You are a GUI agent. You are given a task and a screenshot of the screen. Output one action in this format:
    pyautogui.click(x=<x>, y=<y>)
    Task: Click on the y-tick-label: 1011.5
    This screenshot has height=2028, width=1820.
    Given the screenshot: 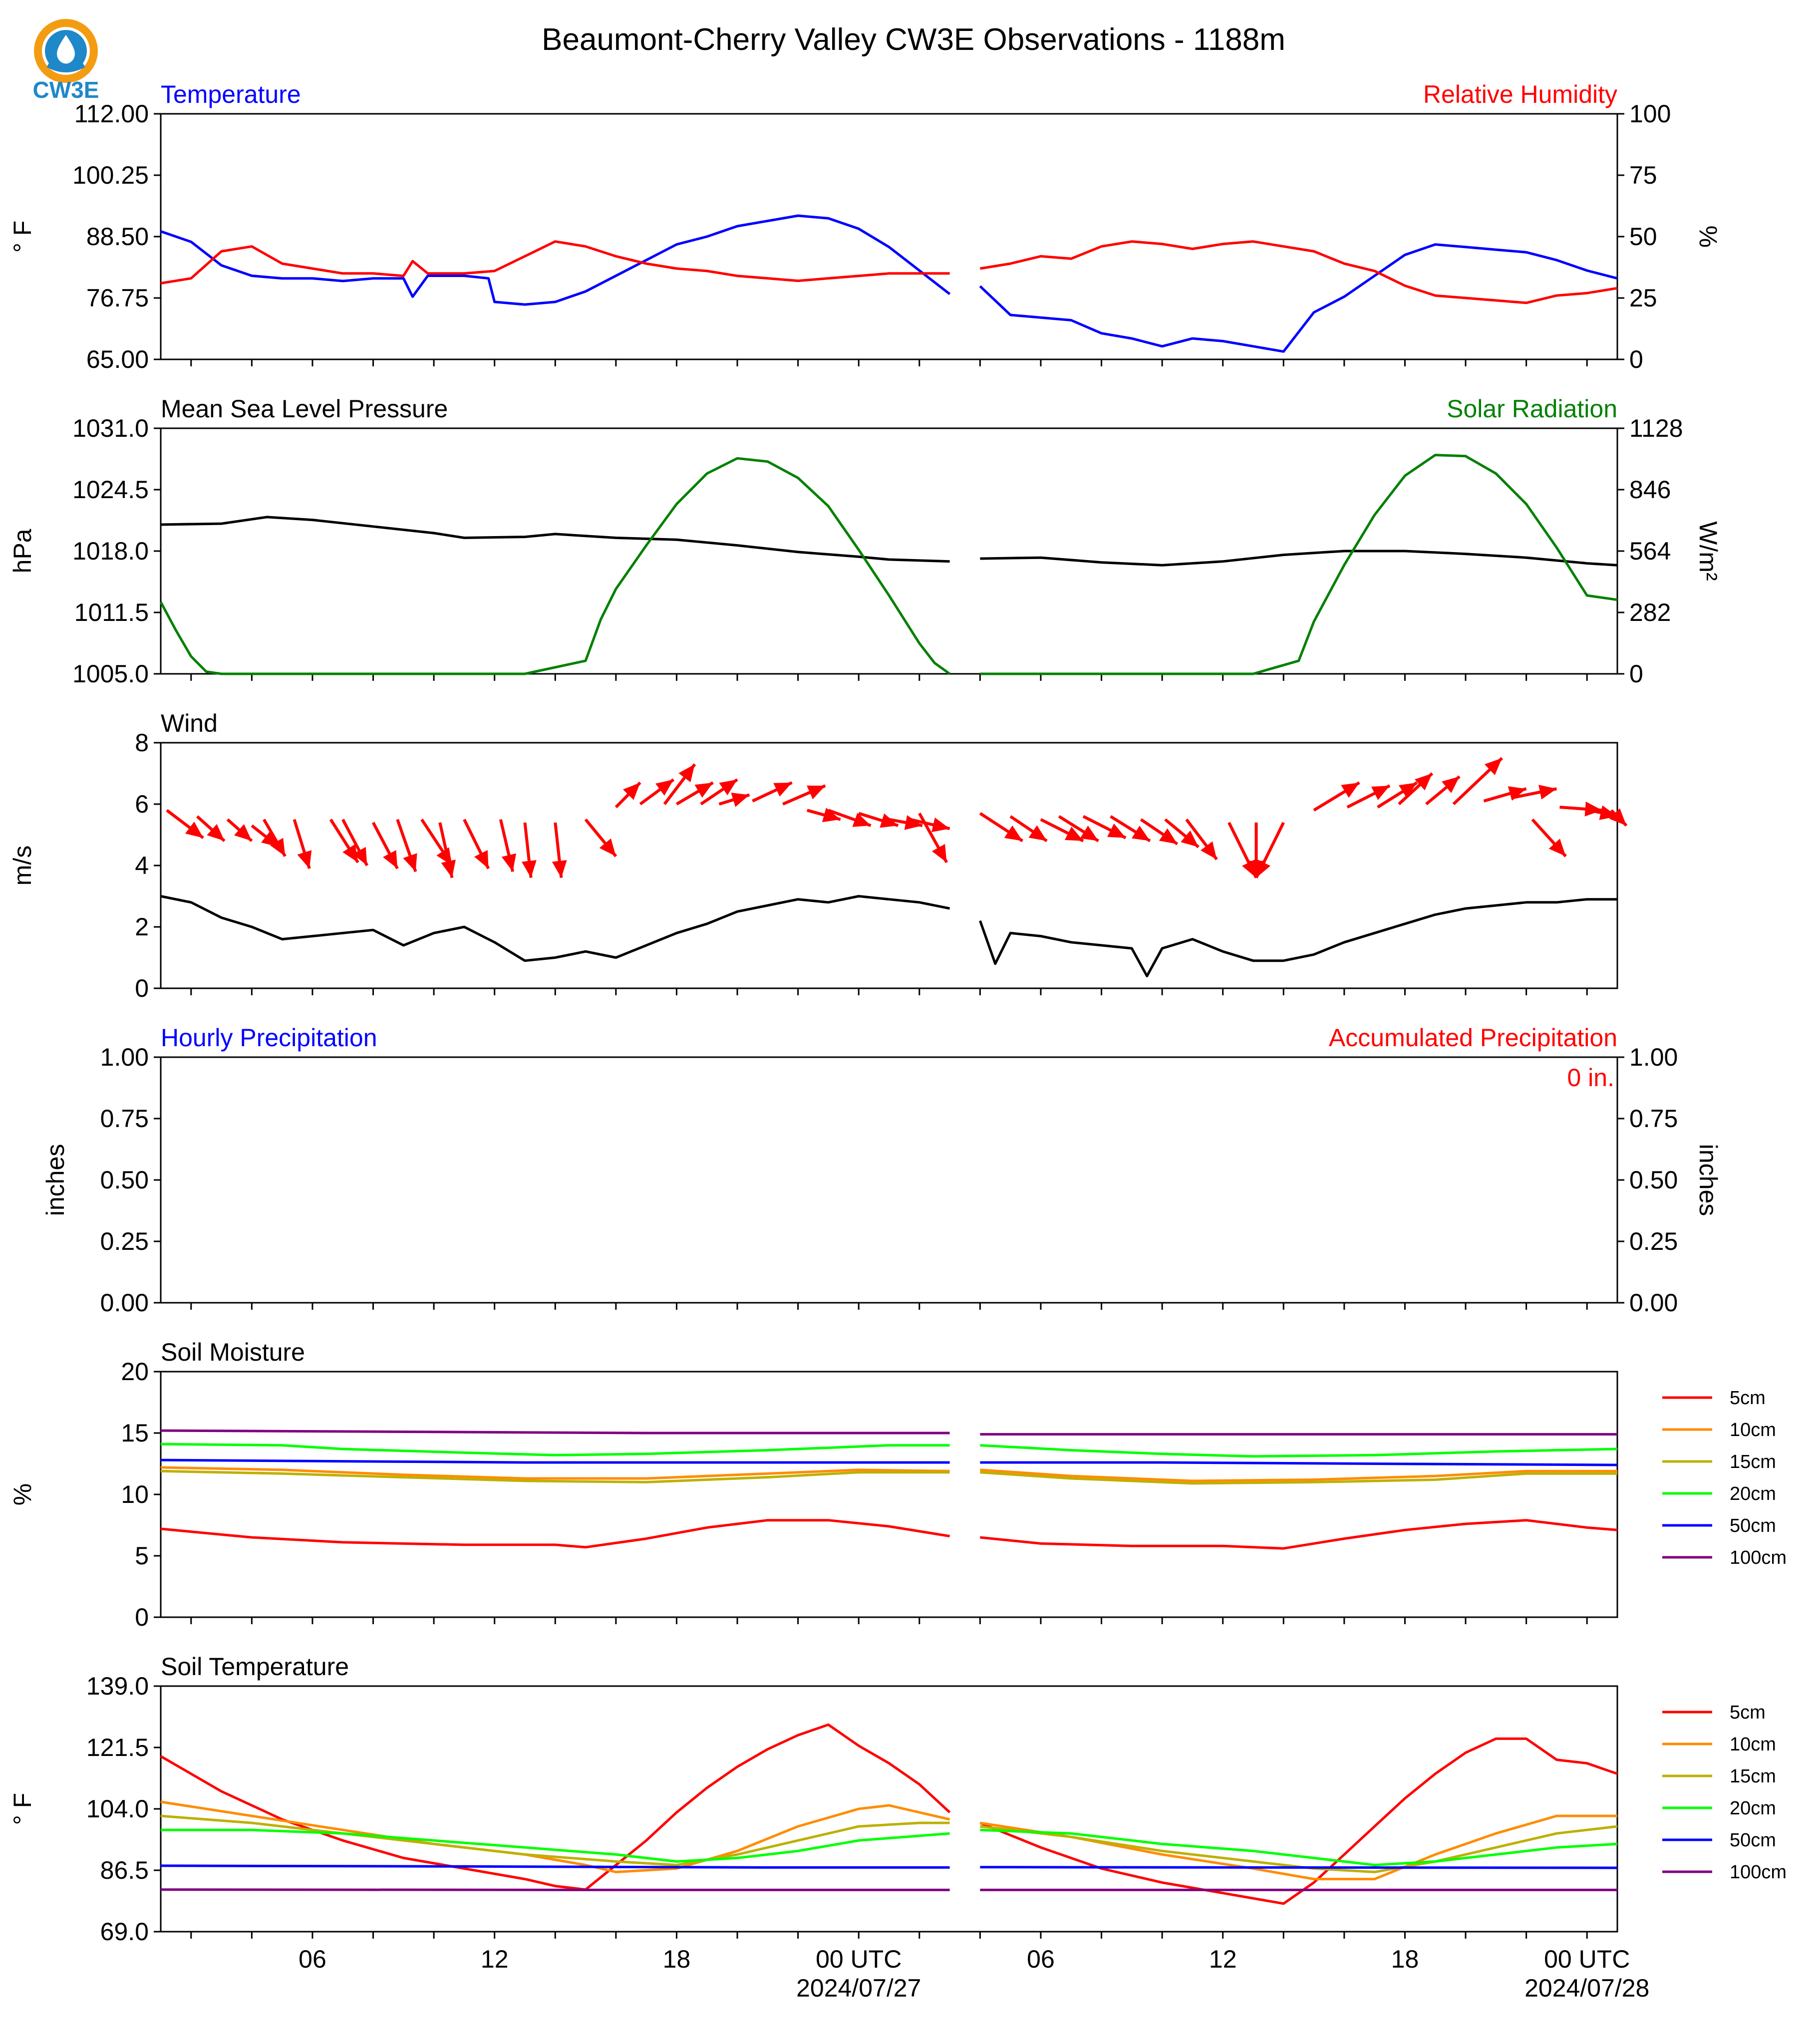 What is the action you would take?
    pyautogui.click(x=111, y=612)
    